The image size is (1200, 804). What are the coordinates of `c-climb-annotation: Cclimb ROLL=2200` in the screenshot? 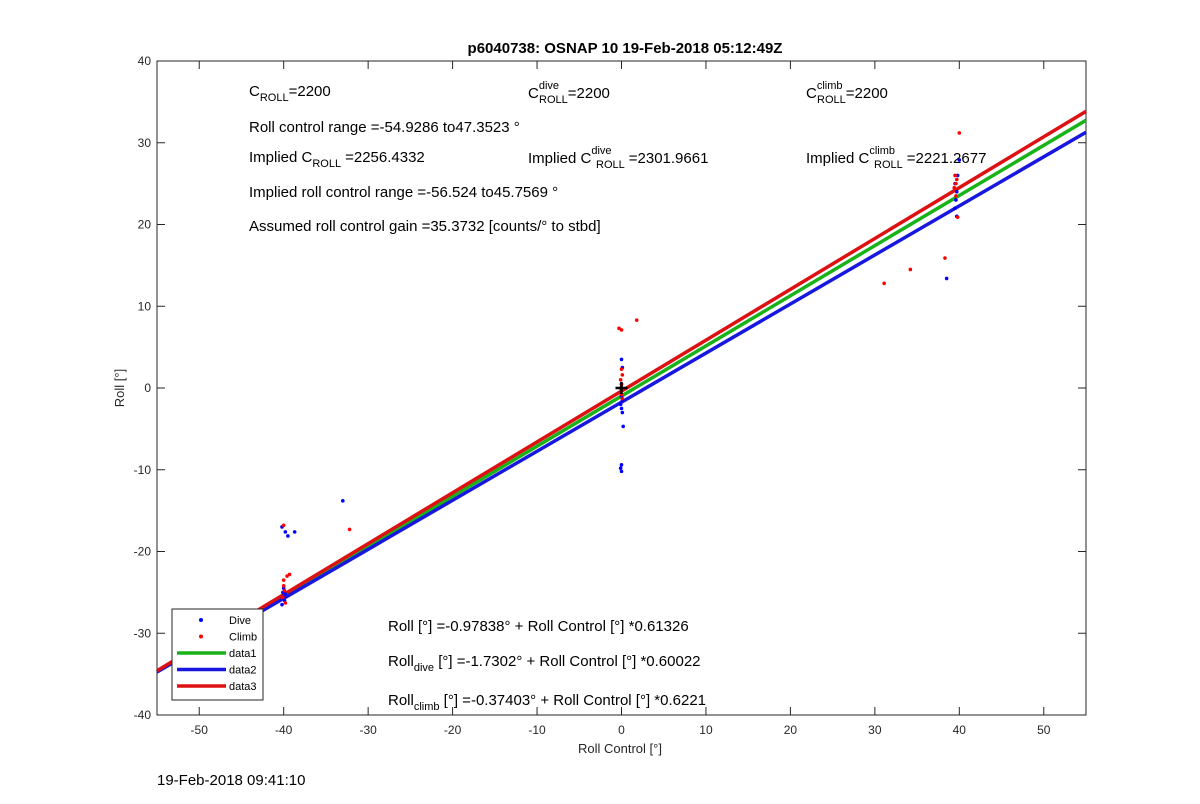 It's located at (847, 93).